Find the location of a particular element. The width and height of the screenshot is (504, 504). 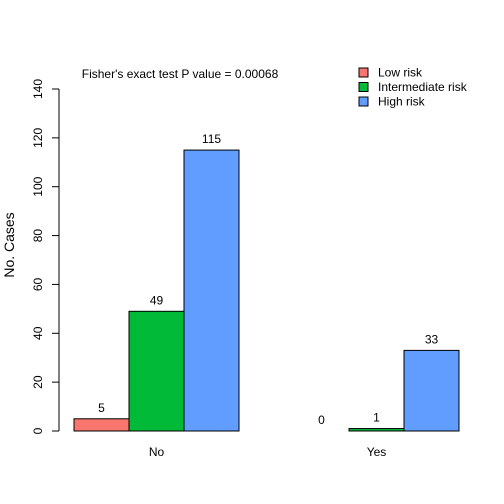

legend-label: Low risk is located at coordinates (400, 73).